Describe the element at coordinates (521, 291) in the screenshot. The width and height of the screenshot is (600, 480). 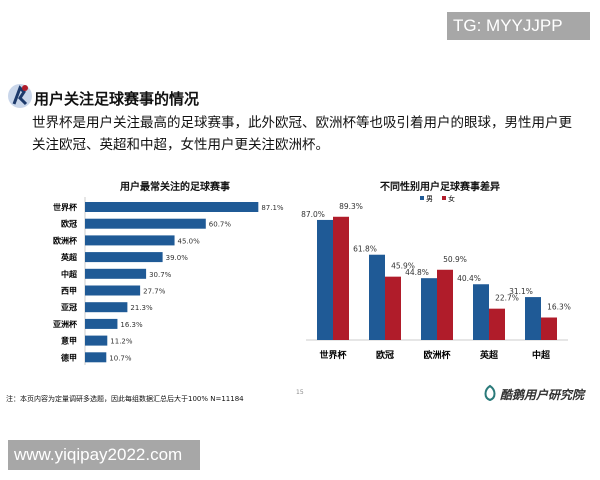
I see `data-label: 31.1%` at that location.